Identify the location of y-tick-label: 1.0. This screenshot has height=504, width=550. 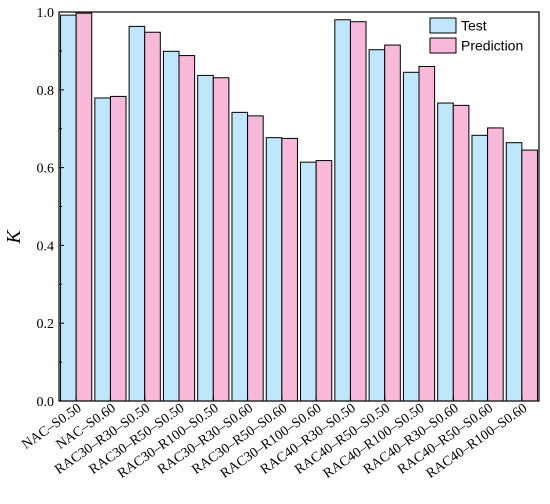
(46, 13).